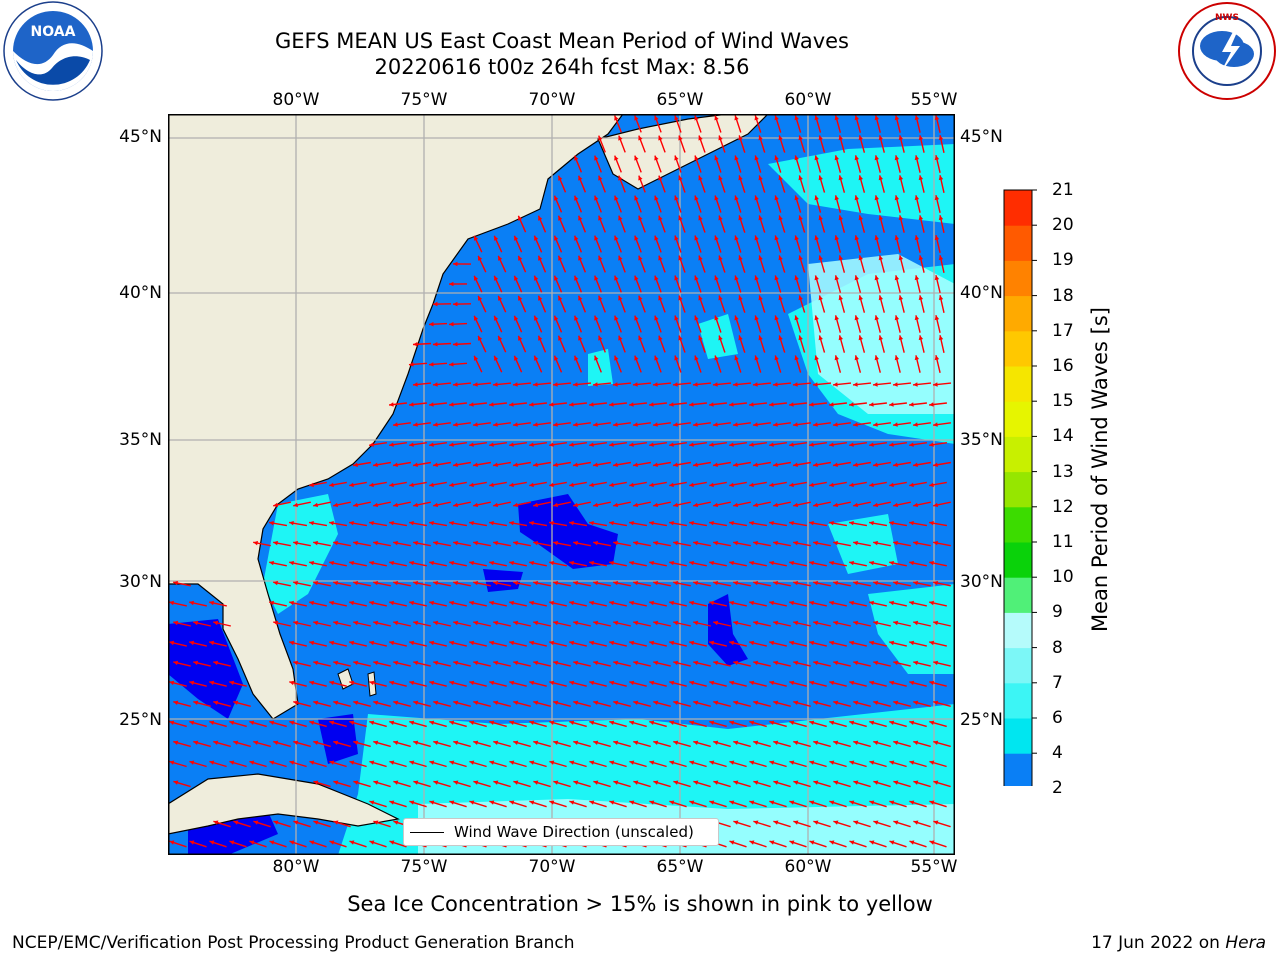 This screenshot has height=960, width=1280. I want to click on lat-tick-right: 40°N, so click(981, 293).